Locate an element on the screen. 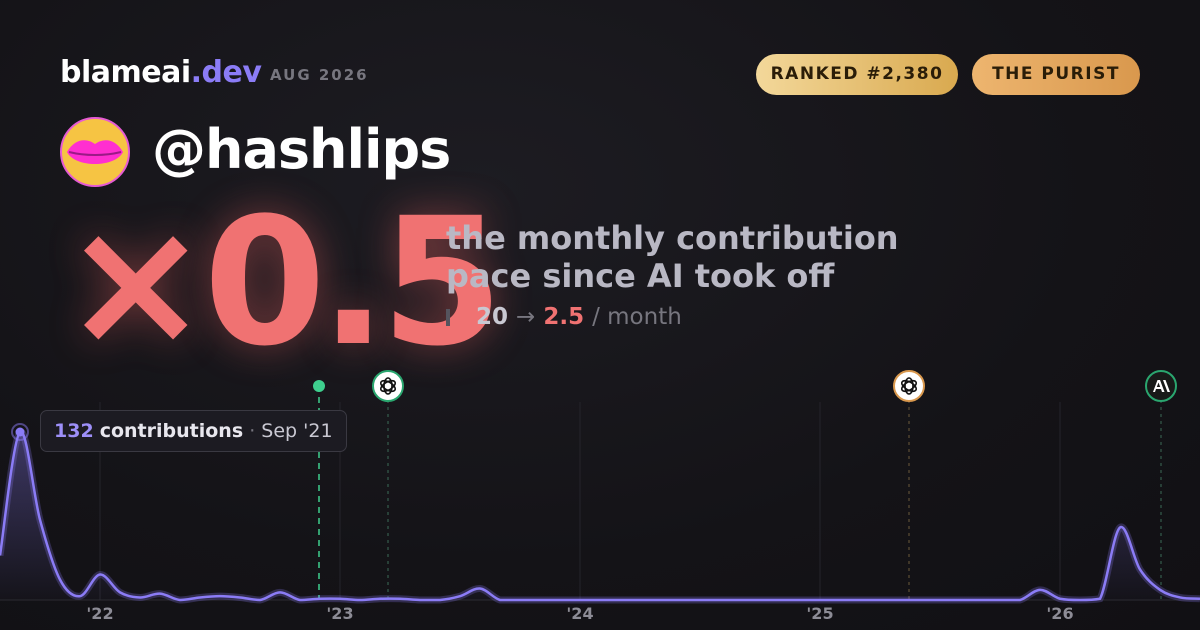  tooltip-date: Sep '21 is located at coordinates (297, 431).